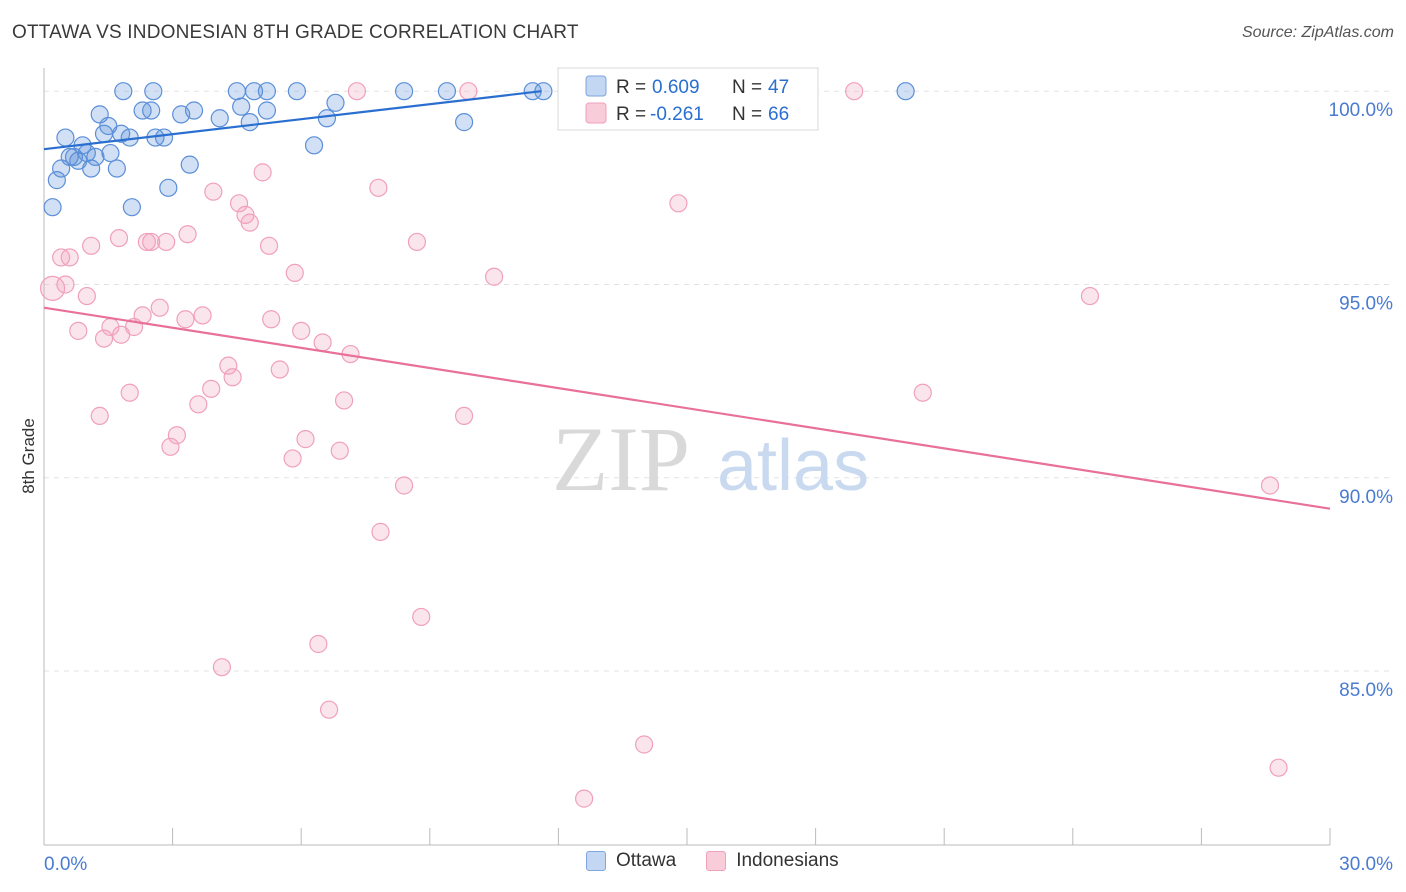  What do you see at coordinates (292, 120) in the screenshot?
I see `ottawa-trend-line` at bounding box center [292, 120].